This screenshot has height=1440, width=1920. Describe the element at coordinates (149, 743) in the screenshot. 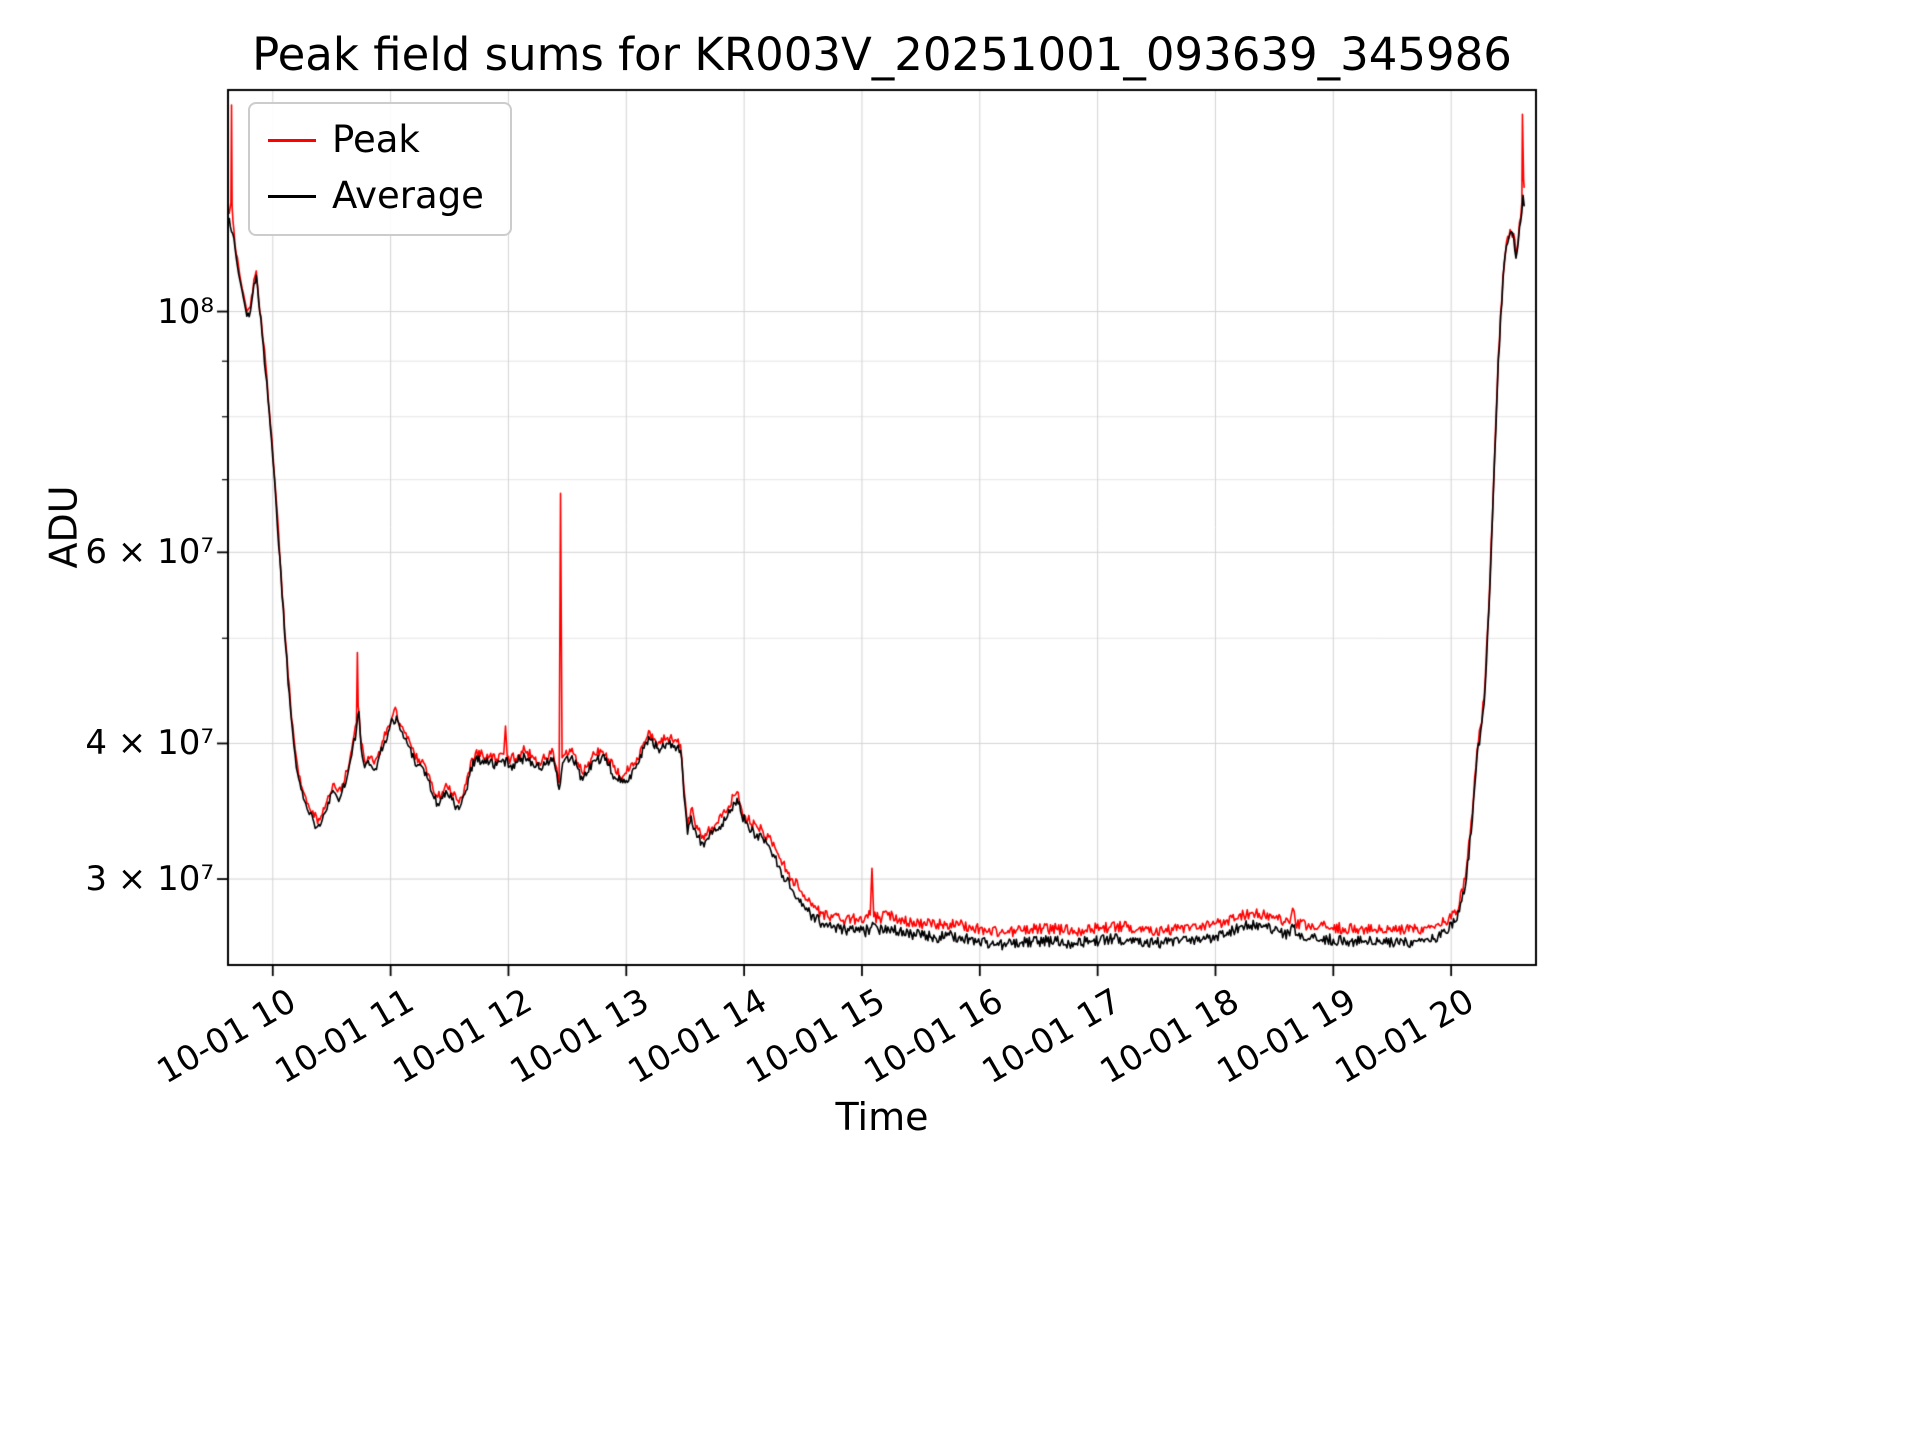

I see `y-tick-label: 4 × 10⁷` at that location.